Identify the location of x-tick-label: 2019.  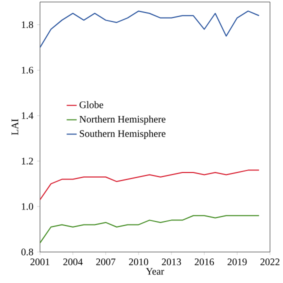
(237, 262).